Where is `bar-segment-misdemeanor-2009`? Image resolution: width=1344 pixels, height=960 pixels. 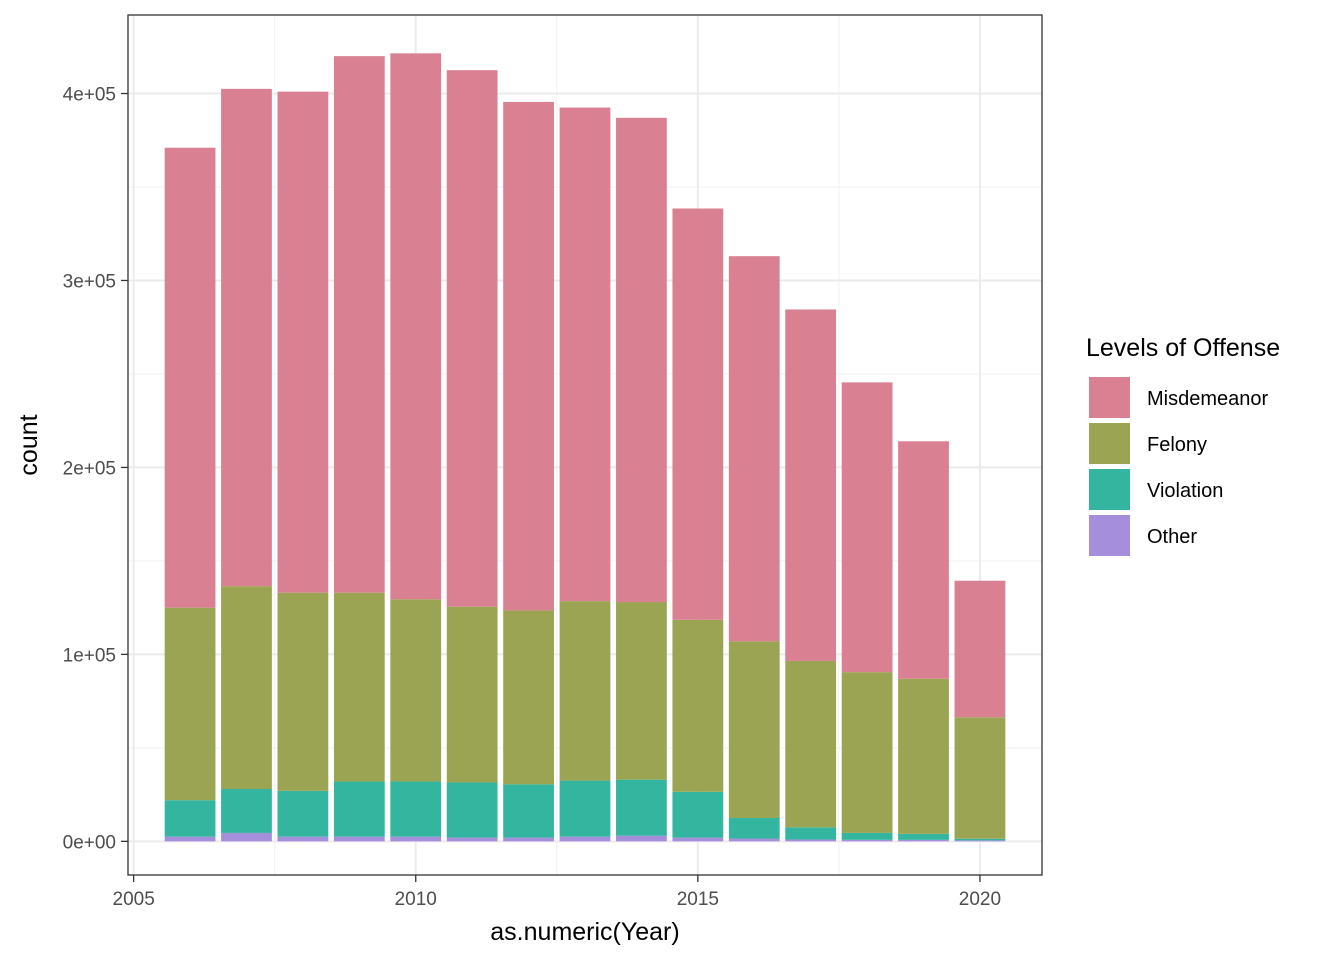 bar-segment-misdemeanor-2009 is located at coordinates (359, 324).